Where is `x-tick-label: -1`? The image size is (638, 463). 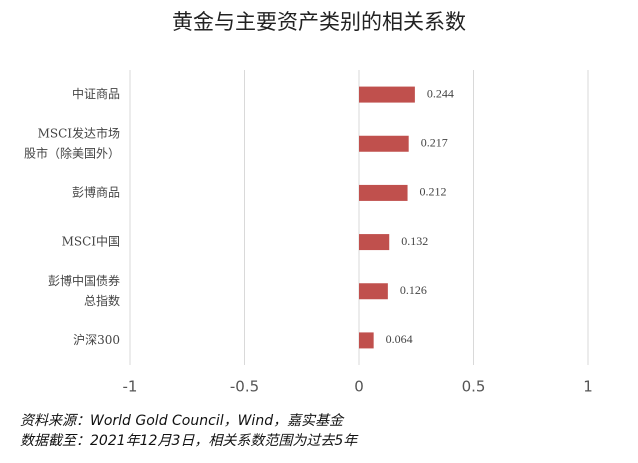
x-tick-label: -1 is located at coordinates (130, 387).